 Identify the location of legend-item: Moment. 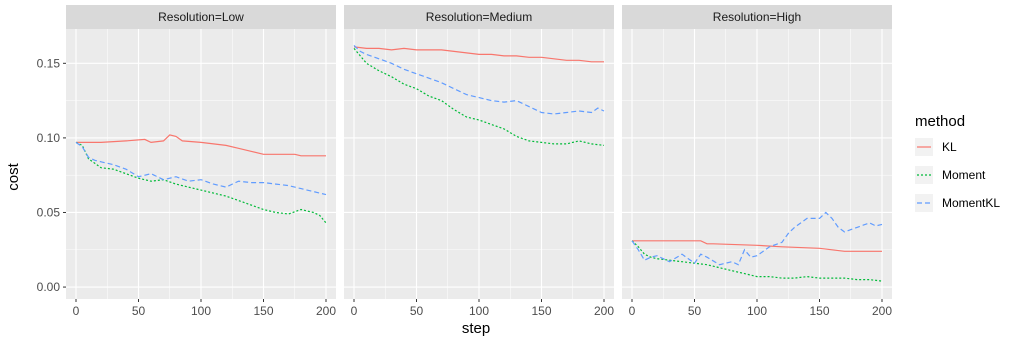
(950, 175).